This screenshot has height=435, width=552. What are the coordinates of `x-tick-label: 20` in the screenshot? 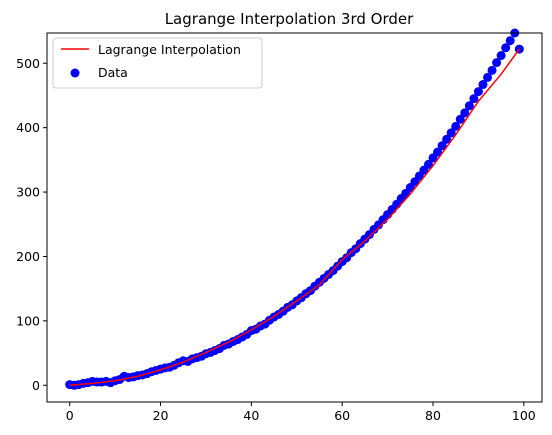 It's located at (161, 415).